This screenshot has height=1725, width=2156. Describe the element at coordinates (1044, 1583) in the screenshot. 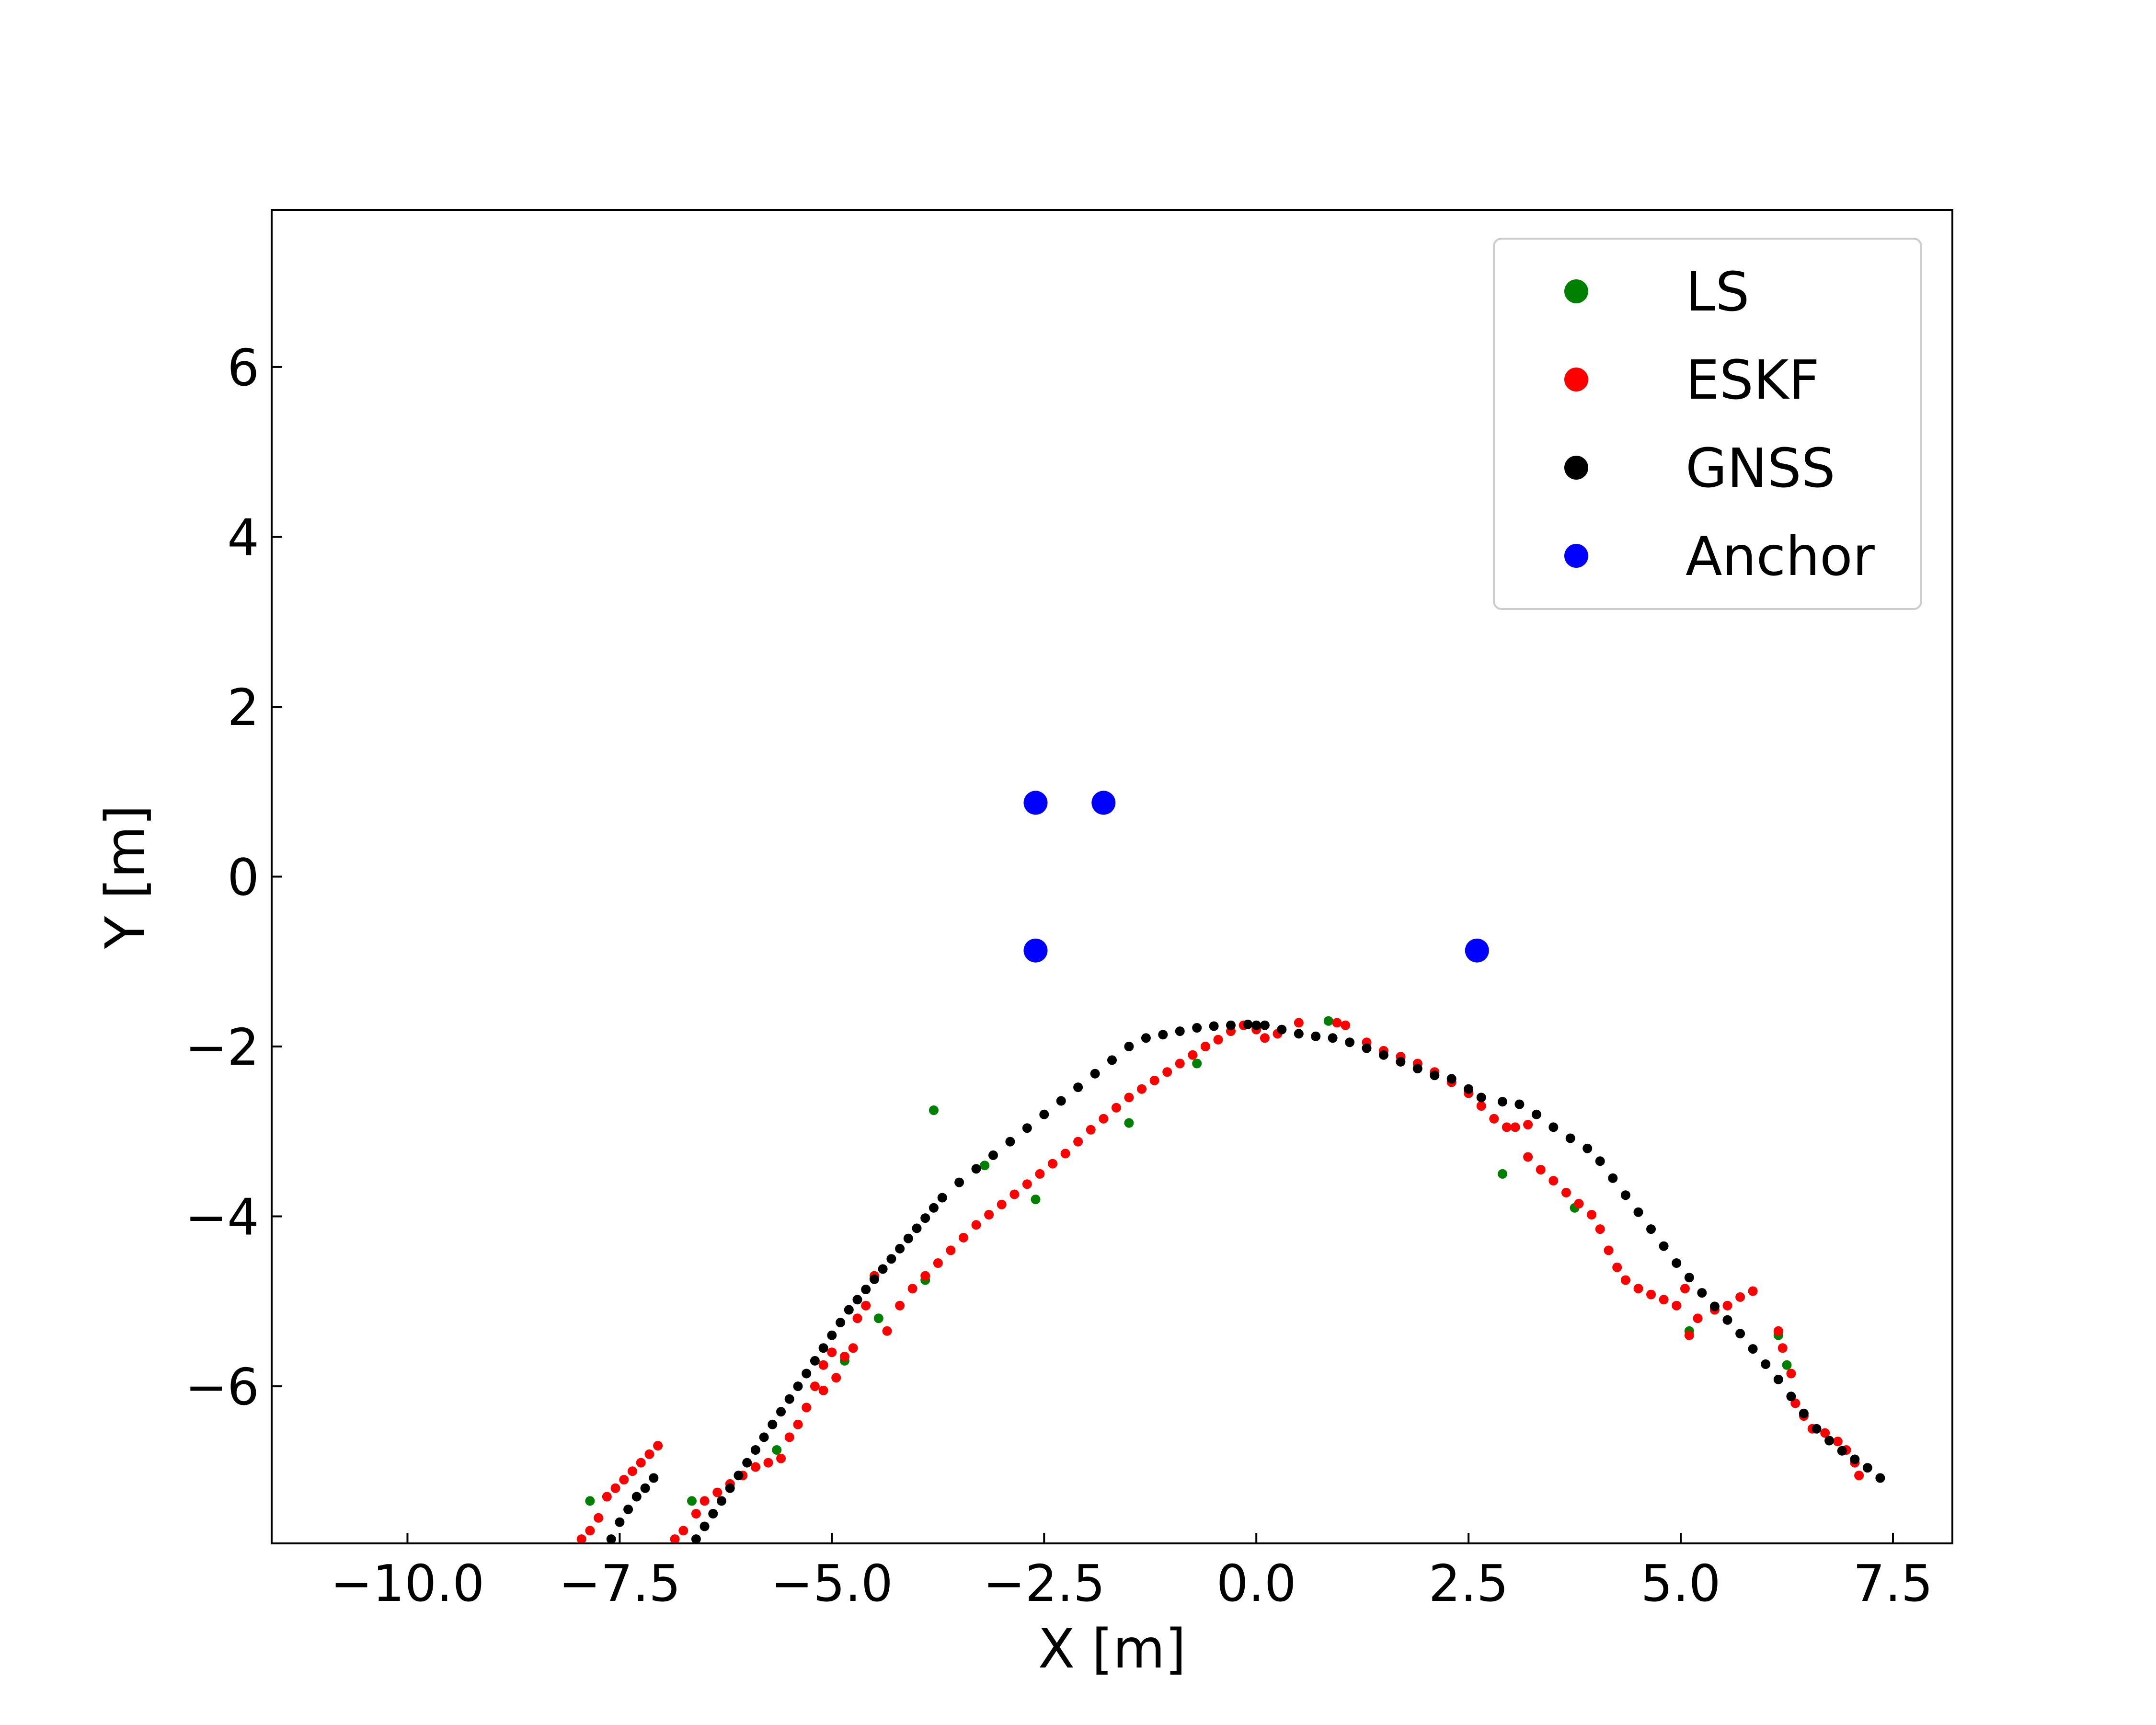

I see `x-tick-label: −2.5` at that location.